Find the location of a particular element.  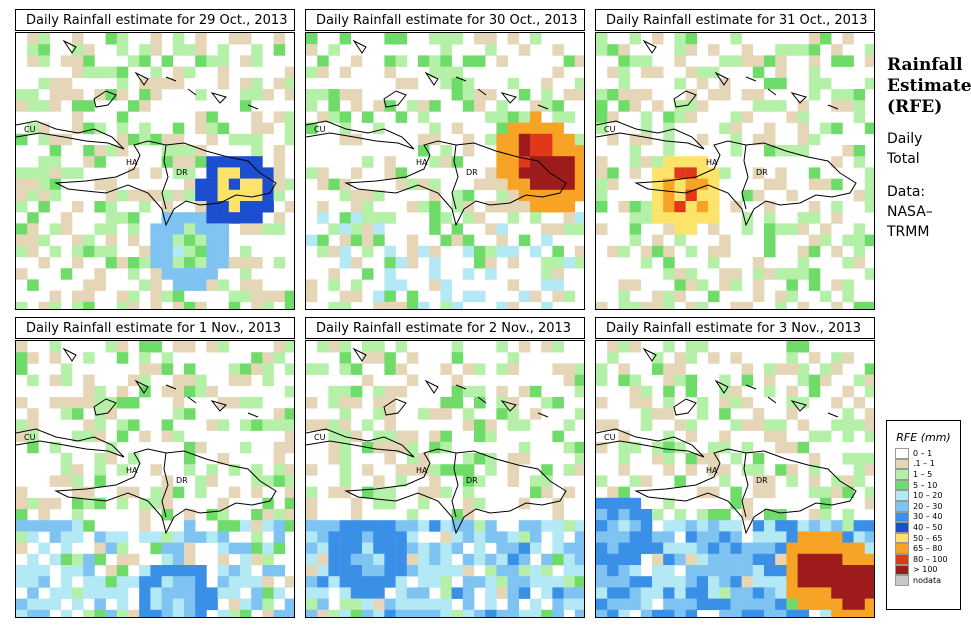

legend-item: 0 – 1 is located at coordinates (923, 453).